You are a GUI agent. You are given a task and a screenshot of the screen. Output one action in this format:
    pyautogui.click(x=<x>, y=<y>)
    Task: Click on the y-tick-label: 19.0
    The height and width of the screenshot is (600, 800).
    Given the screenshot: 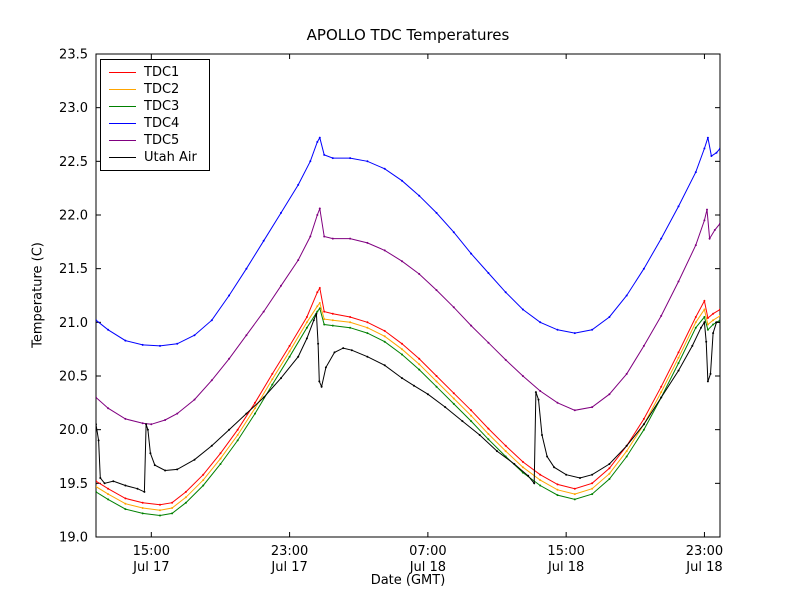 What is the action you would take?
    pyautogui.click(x=73, y=538)
    